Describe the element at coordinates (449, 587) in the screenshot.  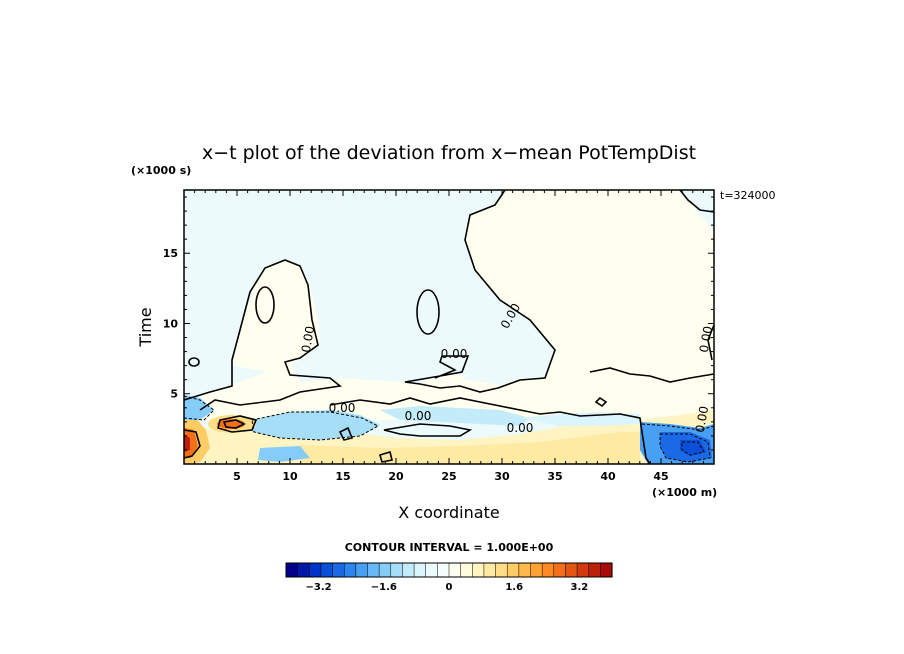
I see `colorbar-tick-label: 0` at that location.